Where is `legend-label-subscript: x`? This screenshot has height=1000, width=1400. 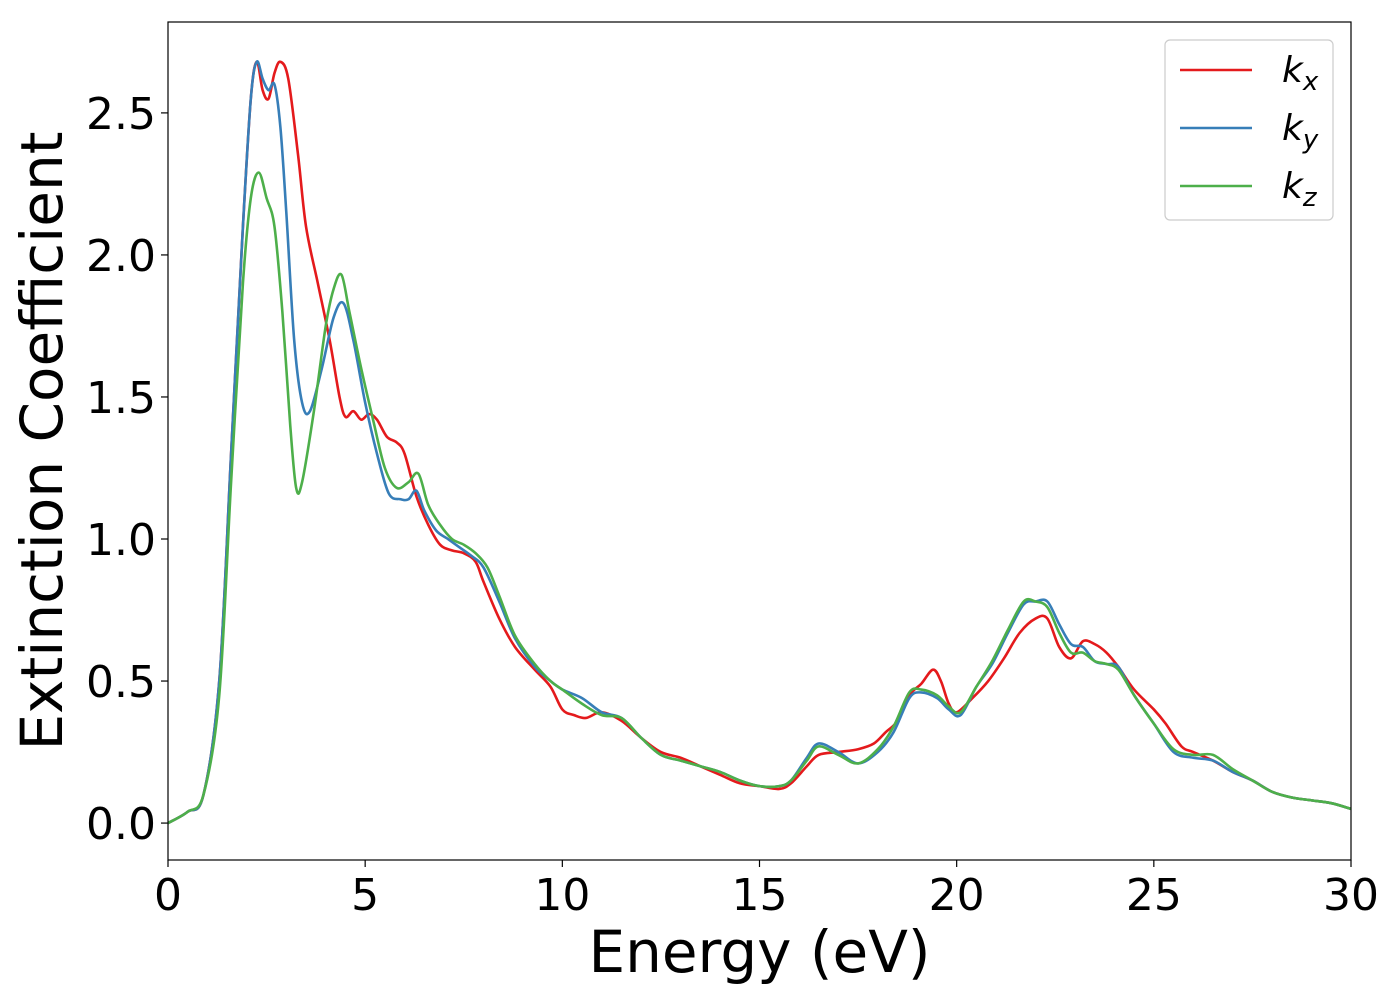
legend-label-subscript: x is located at coordinates (1310, 82).